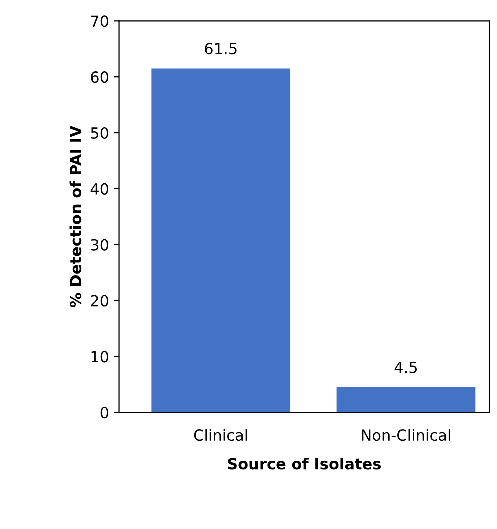 This screenshot has width=497, height=529. What do you see at coordinates (221, 435) in the screenshot?
I see `x-tick-label: Clinical` at bounding box center [221, 435].